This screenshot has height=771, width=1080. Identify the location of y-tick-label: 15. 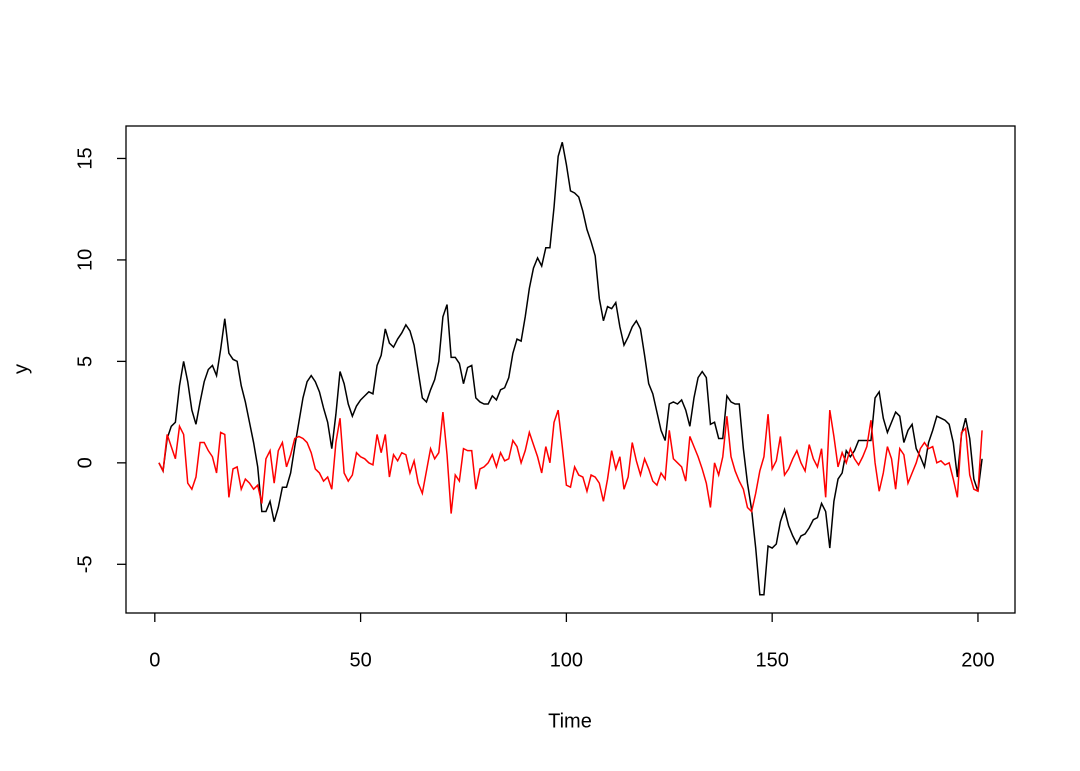
(85, 158).